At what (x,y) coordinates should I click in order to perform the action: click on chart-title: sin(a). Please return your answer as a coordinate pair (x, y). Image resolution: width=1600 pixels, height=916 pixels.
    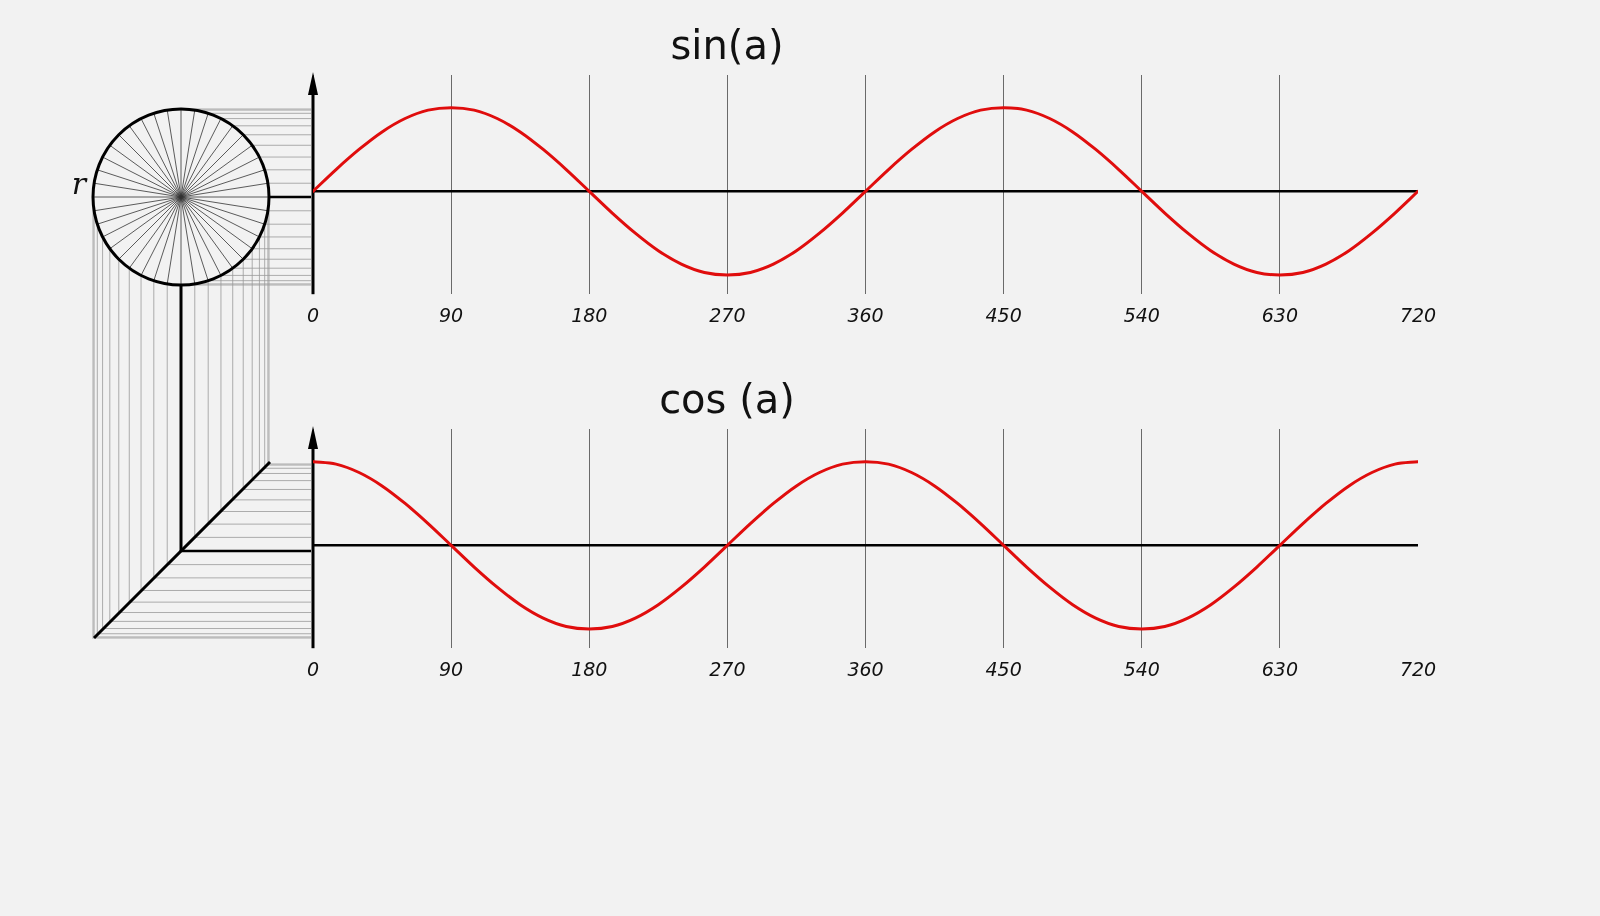
    Looking at the image, I should click on (727, 45).